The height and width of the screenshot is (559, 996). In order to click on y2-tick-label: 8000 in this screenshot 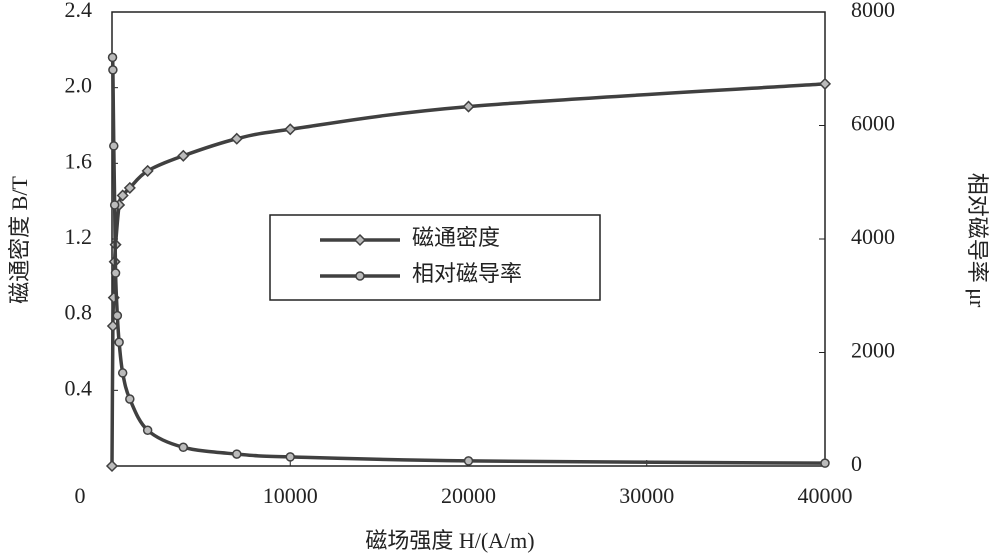, I will do `click(873, 11)`.